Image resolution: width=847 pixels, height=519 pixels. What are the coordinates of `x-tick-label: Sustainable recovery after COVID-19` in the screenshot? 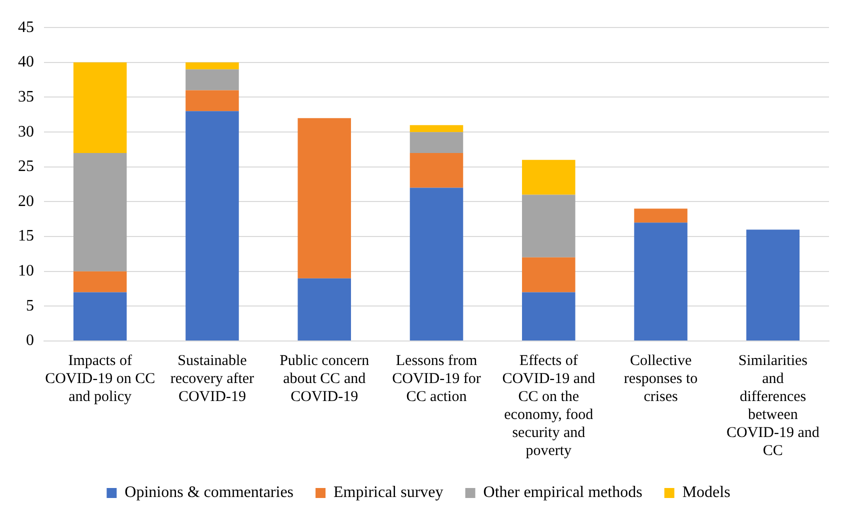 It's located at (212, 378).